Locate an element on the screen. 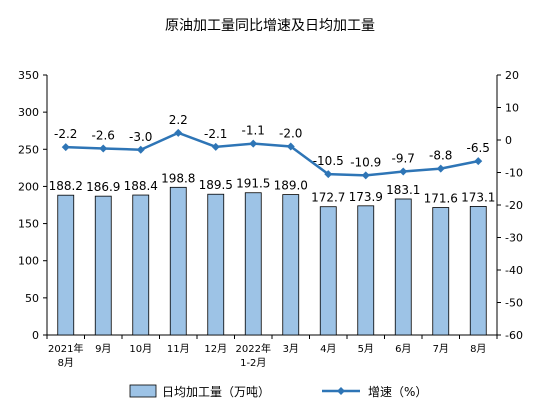 The height and width of the screenshot is (414, 554). bar-value-label: 186.9 is located at coordinates (103, 187).